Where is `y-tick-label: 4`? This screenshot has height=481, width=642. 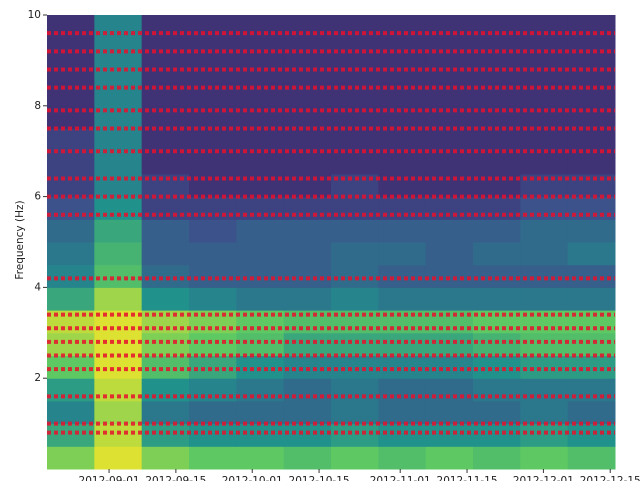 y-tick-label: 4 is located at coordinates (37, 287).